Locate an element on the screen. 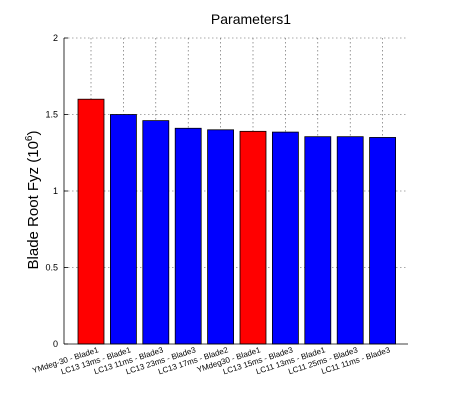  y-tick-label: 1 is located at coordinates (55, 191).